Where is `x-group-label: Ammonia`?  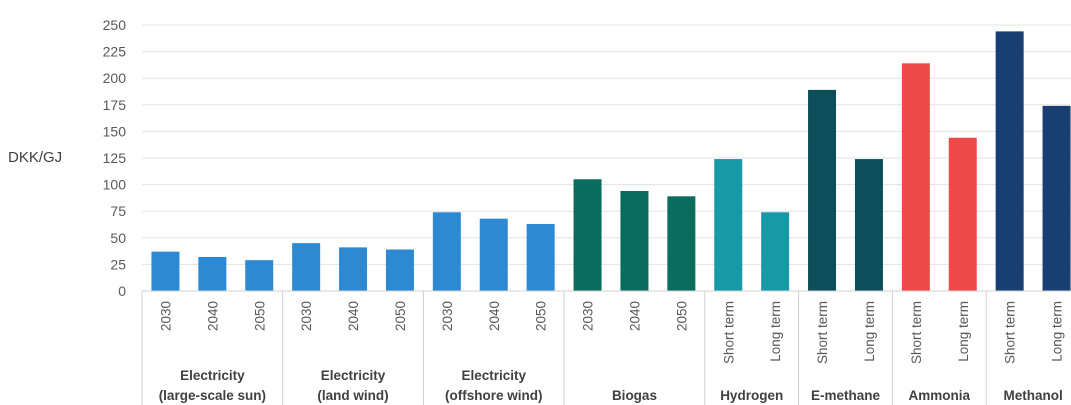
x-group-label: Ammonia is located at coordinates (940, 395).